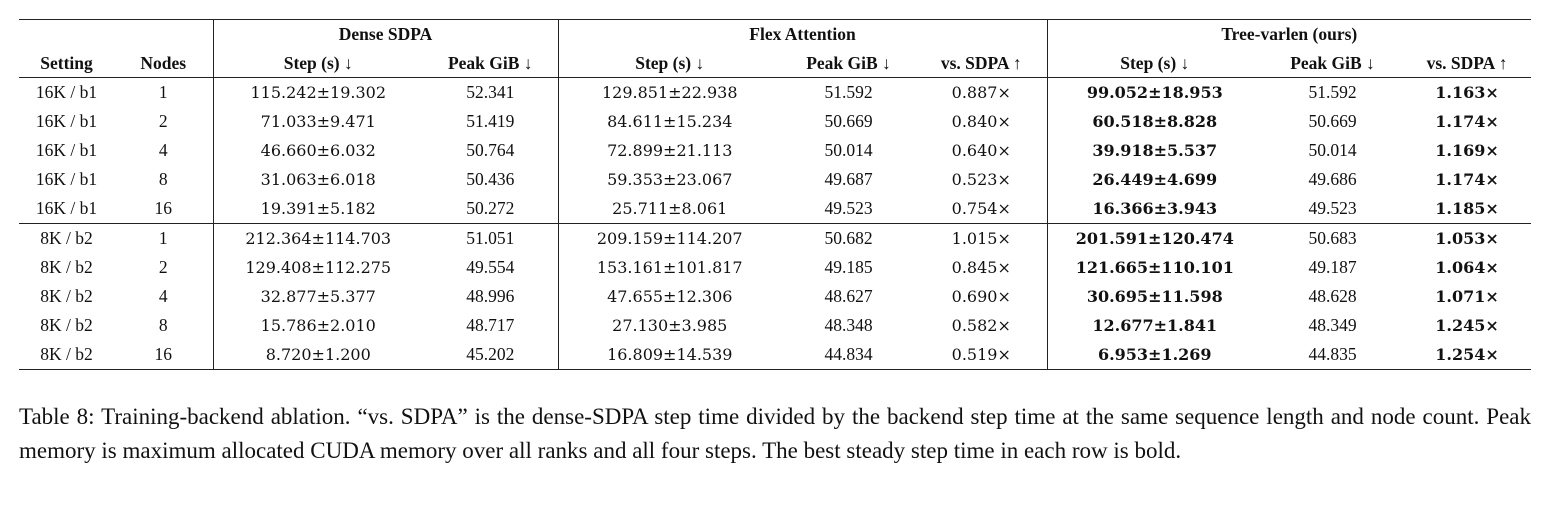  Describe the element at coordinates (848, 179) in the screenshot. I see `table-cell: 49.687` at that location.